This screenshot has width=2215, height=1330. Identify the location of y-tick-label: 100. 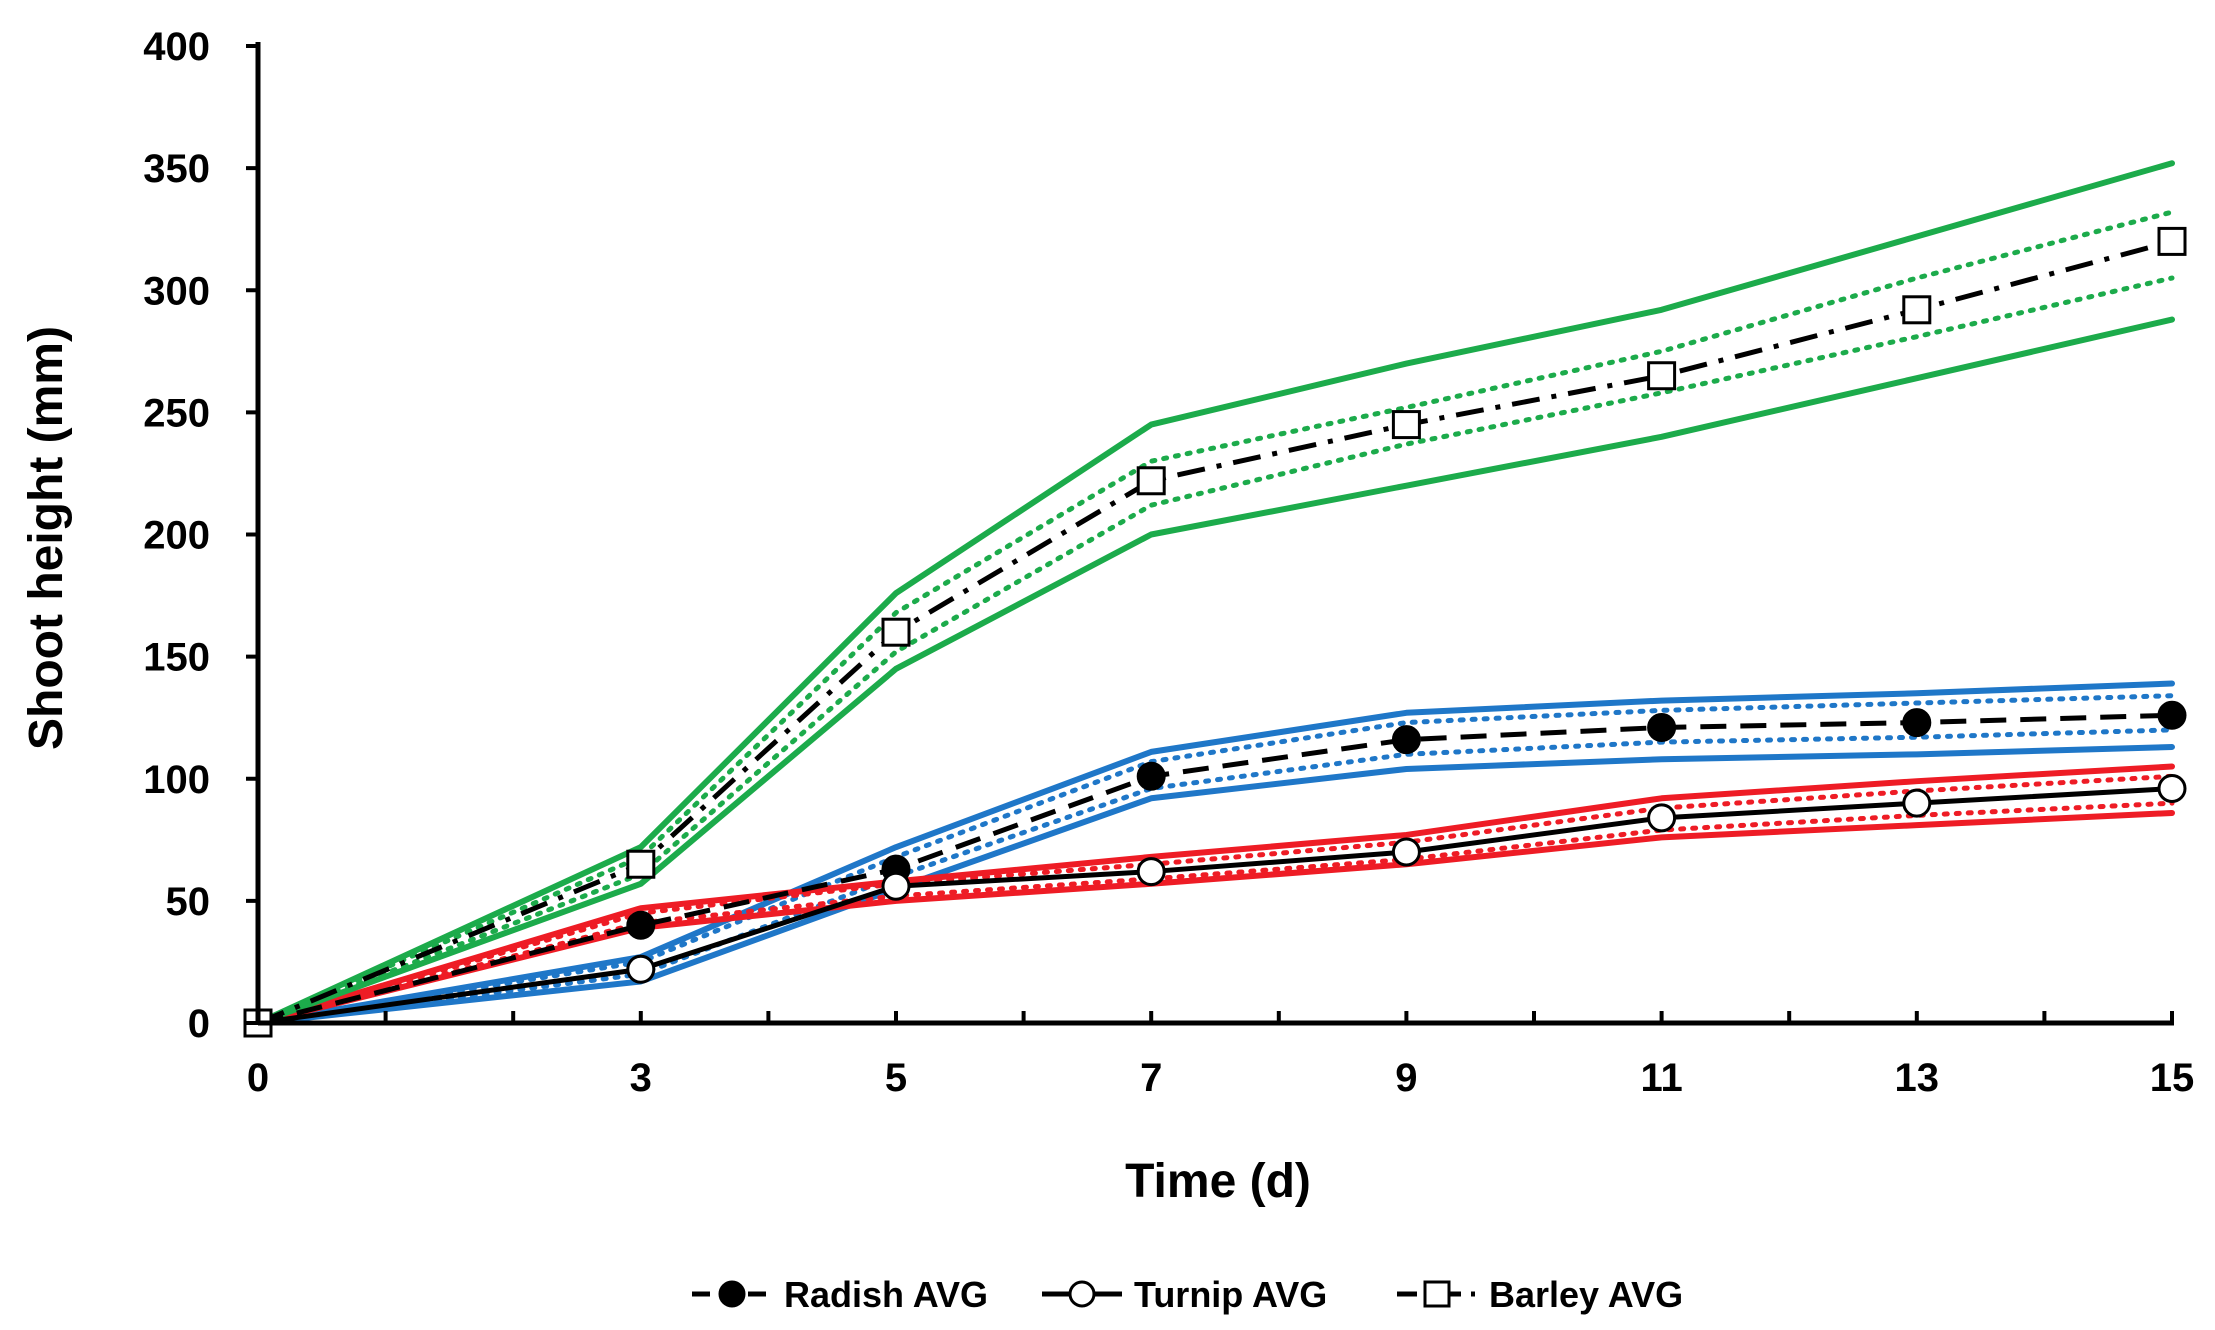
(176, 780).